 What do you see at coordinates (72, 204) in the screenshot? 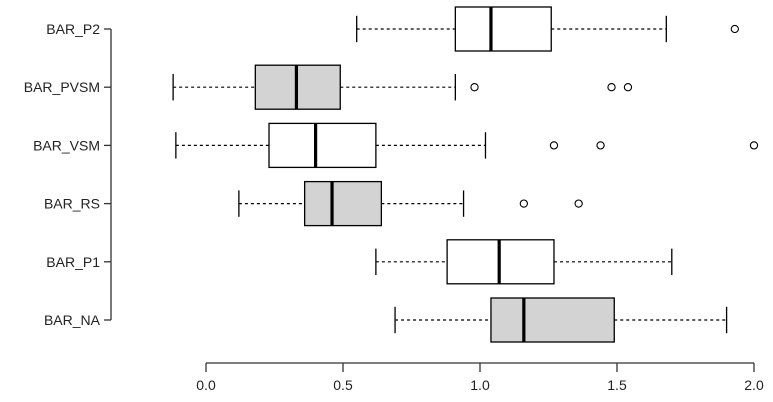
I see `category-label-bar-rs: BAR_RS` at bounding box center [72, 204].